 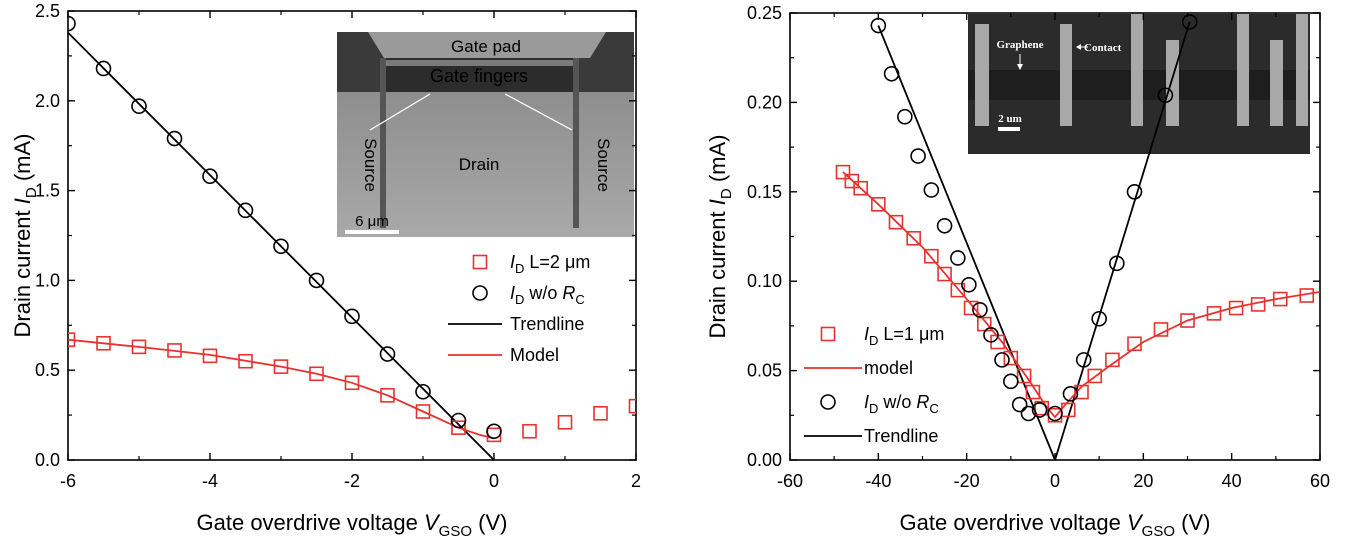 I want to click on y-tick-label: 0.5, so click(x=47, y=370).